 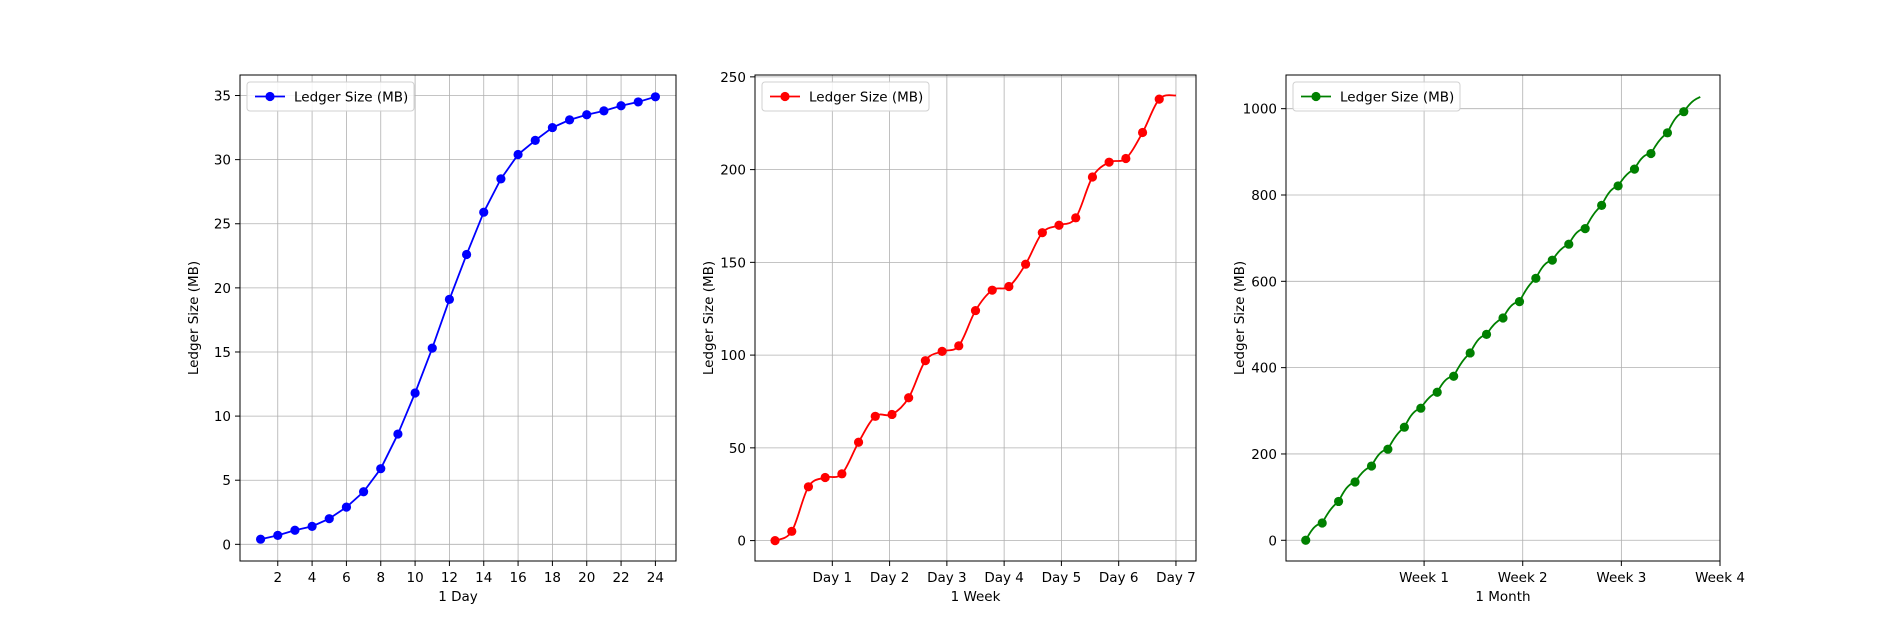 I want to click on x-axis-label: 1 Day, so click(x=458, y=597).